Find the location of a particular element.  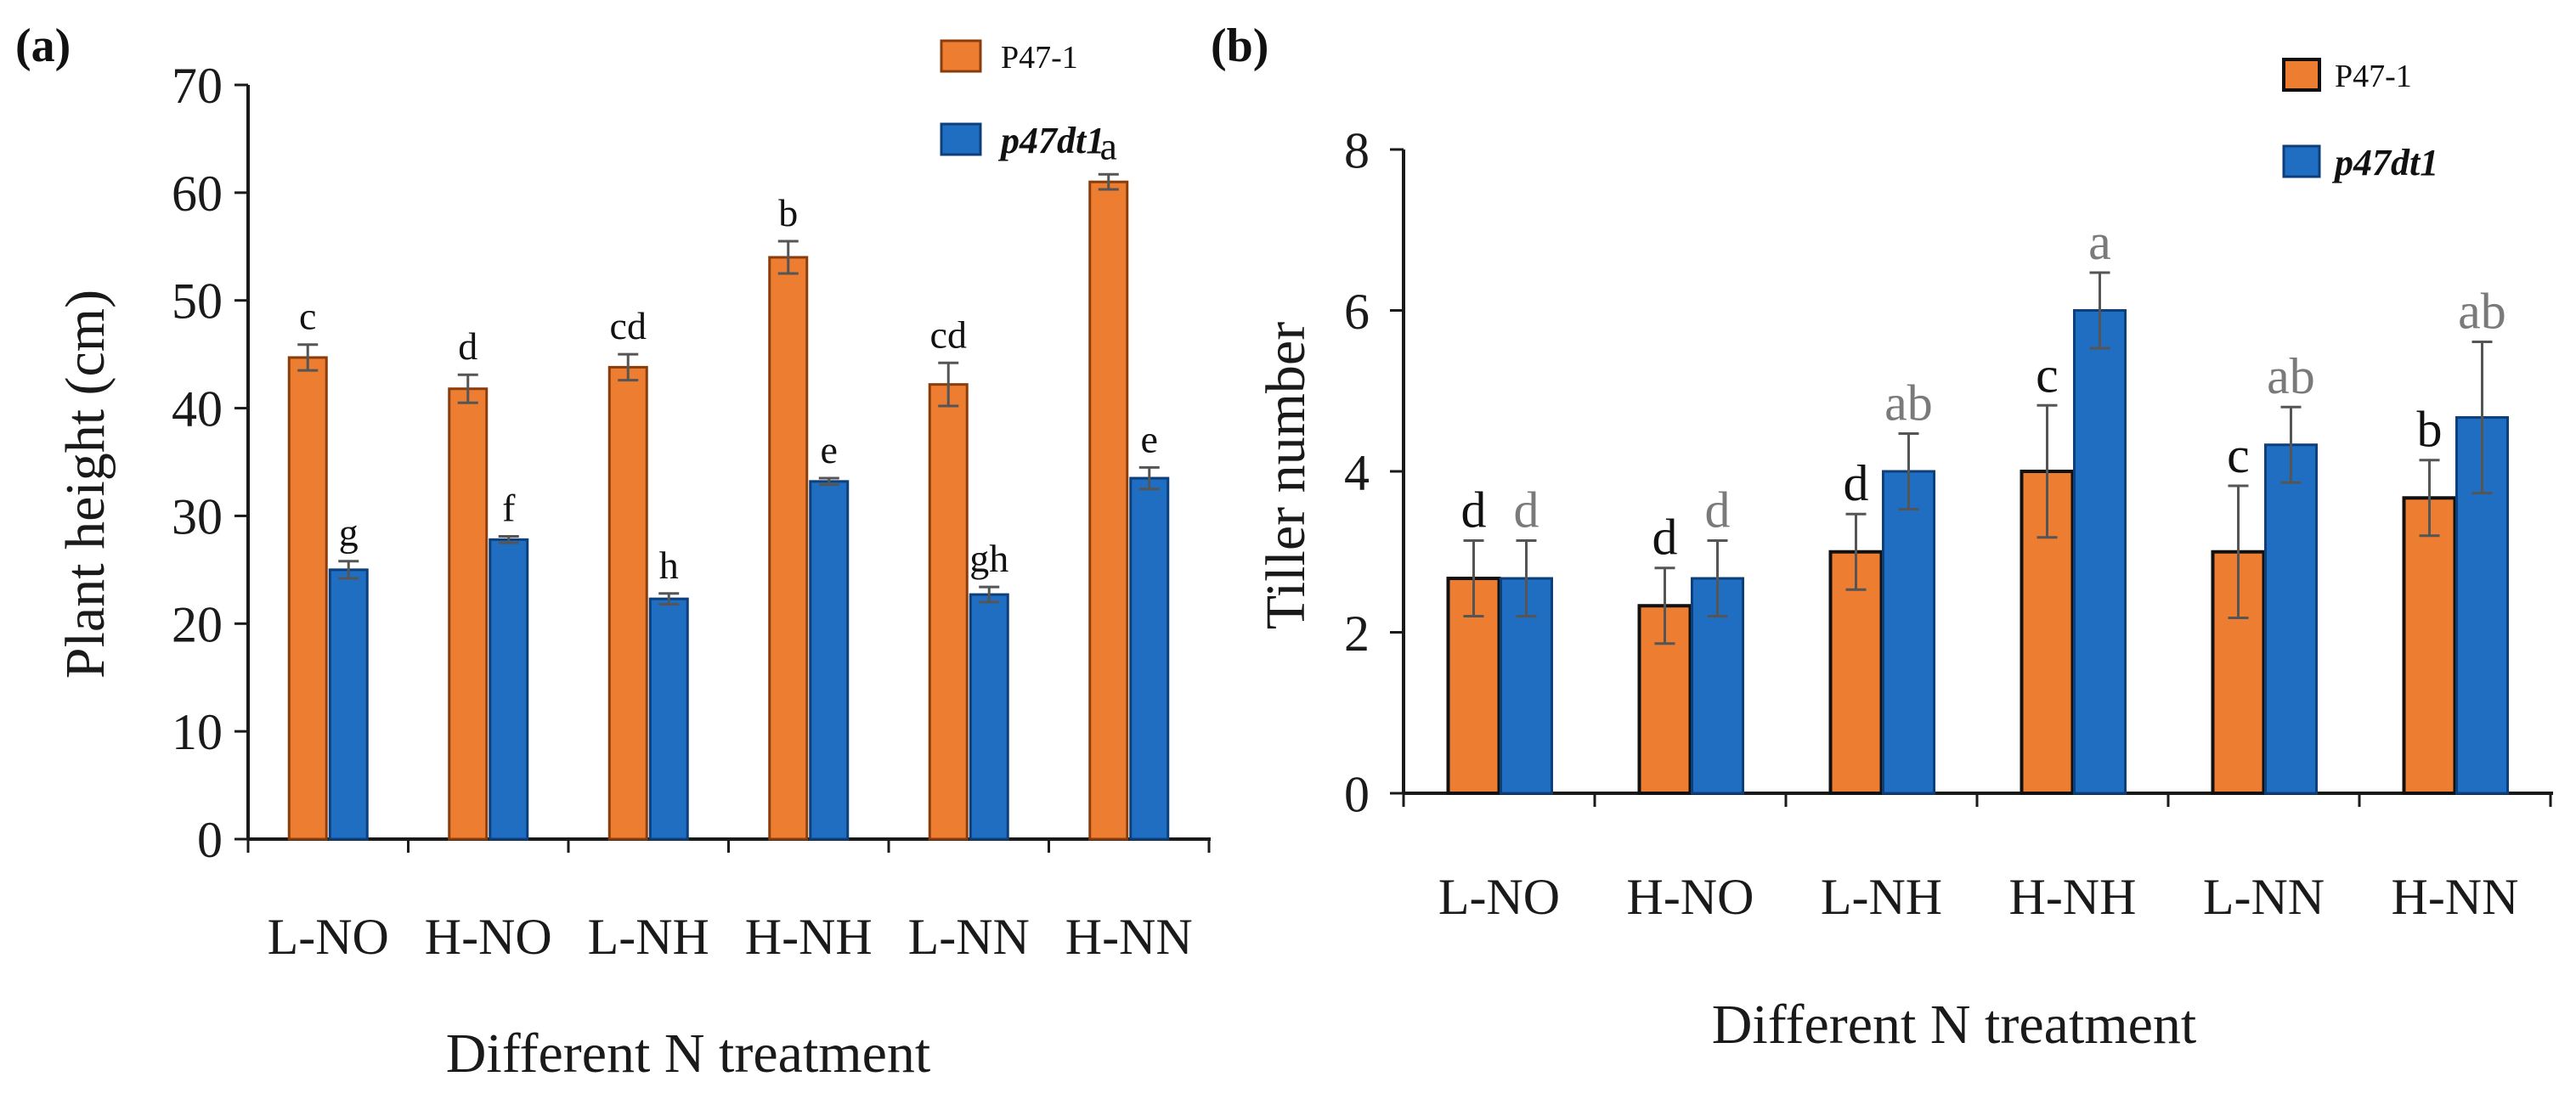

panel-b-legend: P47-1 p47dt1 is located at coordinates (2360, 120).